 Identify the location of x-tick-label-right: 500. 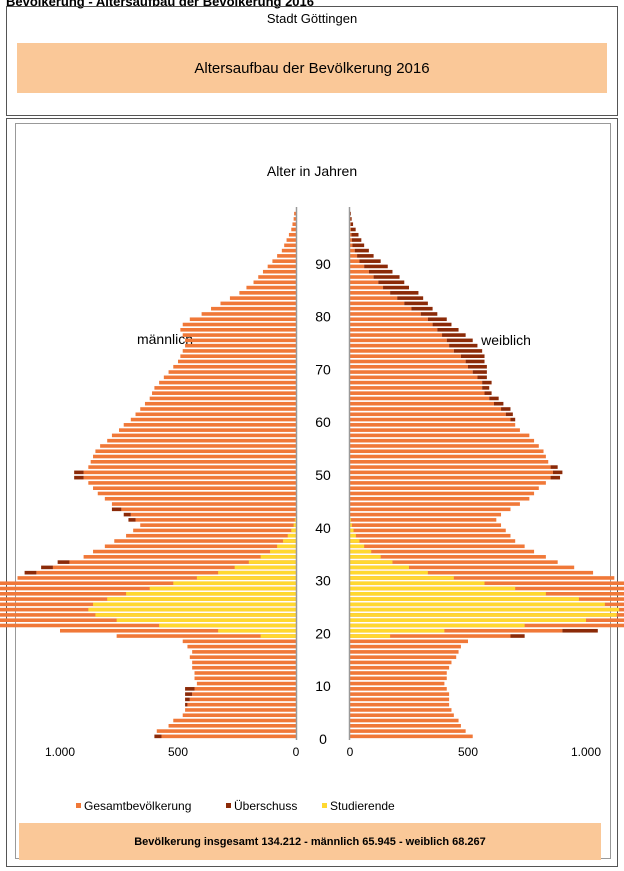
(468, 752).